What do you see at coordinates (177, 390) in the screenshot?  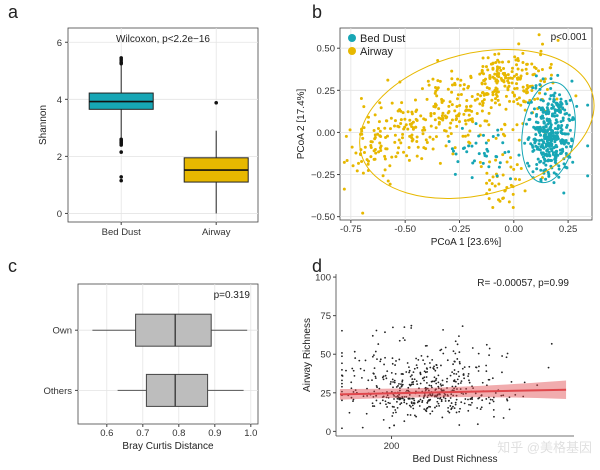 I see `box` at bounding box center [177, 390].